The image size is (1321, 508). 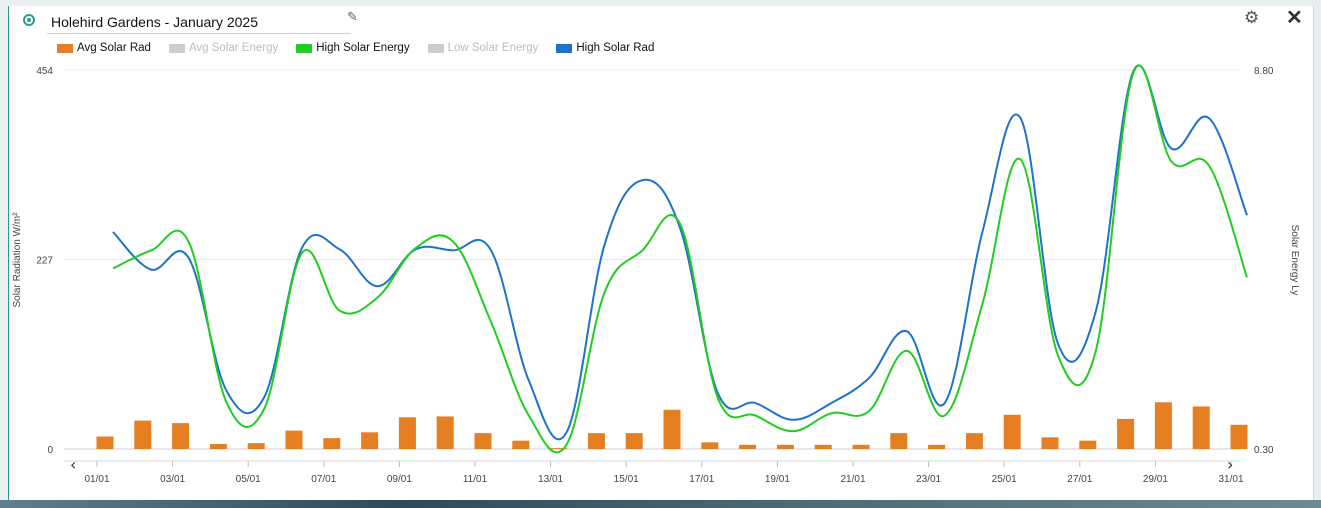 What do you see at coordinates (172, 479) in the screenshot?
I see `x-tick-label: 03/01` at bounding box center [172, 479].